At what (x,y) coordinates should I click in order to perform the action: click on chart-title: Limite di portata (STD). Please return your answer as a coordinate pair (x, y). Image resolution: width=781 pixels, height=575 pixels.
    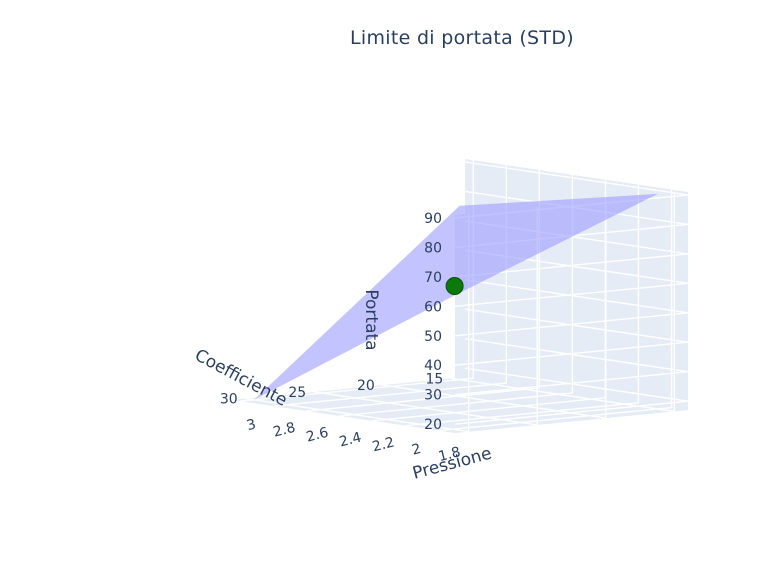
    Looking at the image, I should click on (462, 38).